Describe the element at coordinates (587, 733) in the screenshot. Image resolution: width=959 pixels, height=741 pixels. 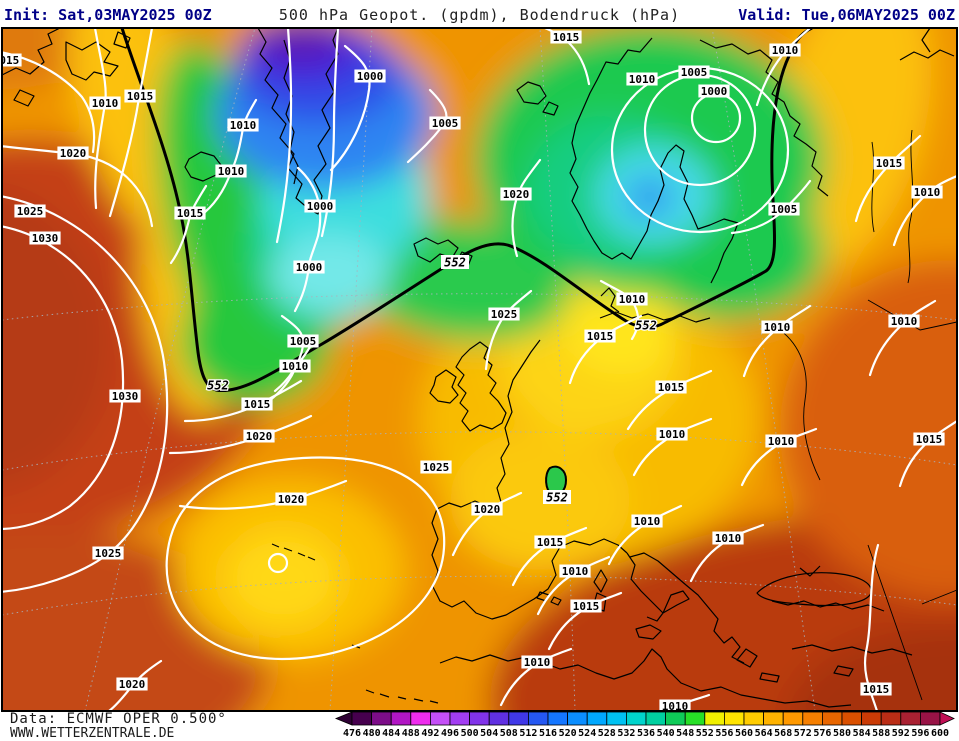
I see `colorbar-tick-label: 524` at that location.